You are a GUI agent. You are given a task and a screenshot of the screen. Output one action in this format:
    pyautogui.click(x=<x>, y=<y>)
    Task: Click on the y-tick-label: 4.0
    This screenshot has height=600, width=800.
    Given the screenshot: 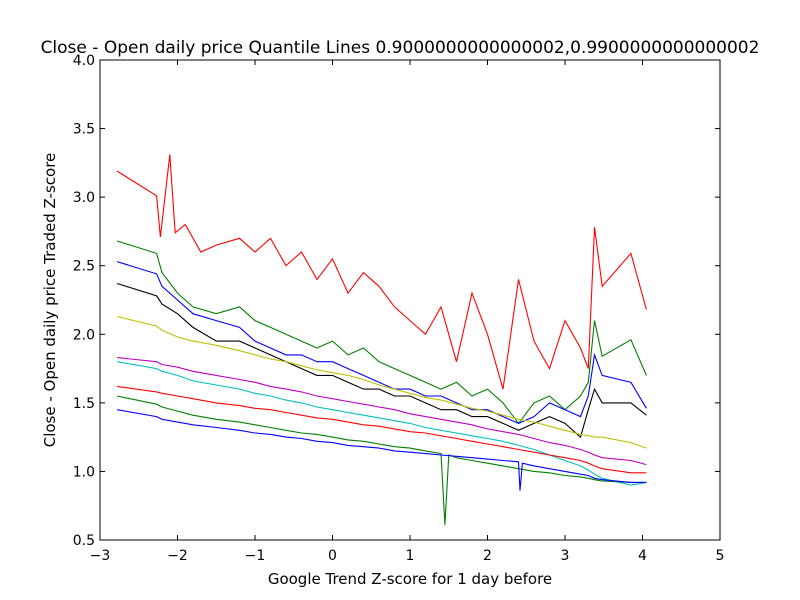 What is the action you would take?
    pyautogui.click(x=84, y=61)
    